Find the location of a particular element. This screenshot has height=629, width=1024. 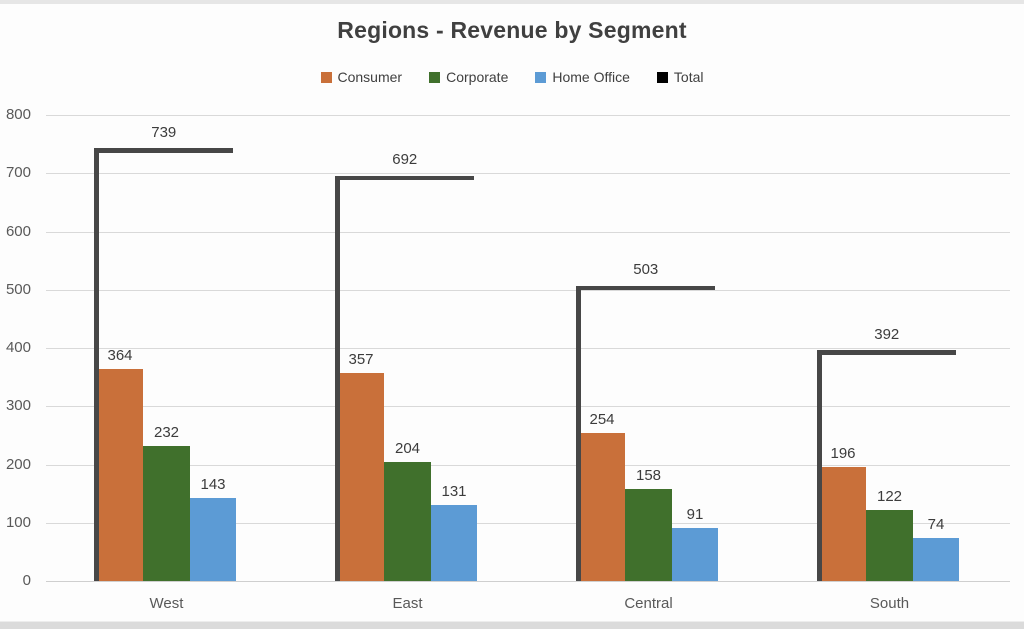

data-label: 357 is located at coordinates (361, 360).